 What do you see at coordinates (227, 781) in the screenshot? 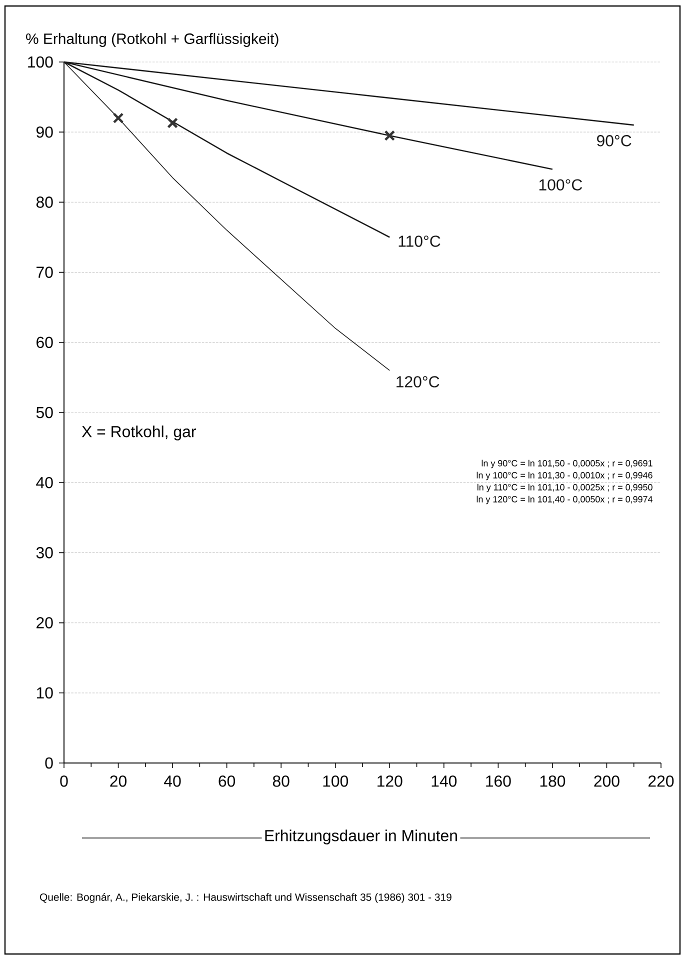
I see `x-tick-label: 60` at bounding box center [227, 781].